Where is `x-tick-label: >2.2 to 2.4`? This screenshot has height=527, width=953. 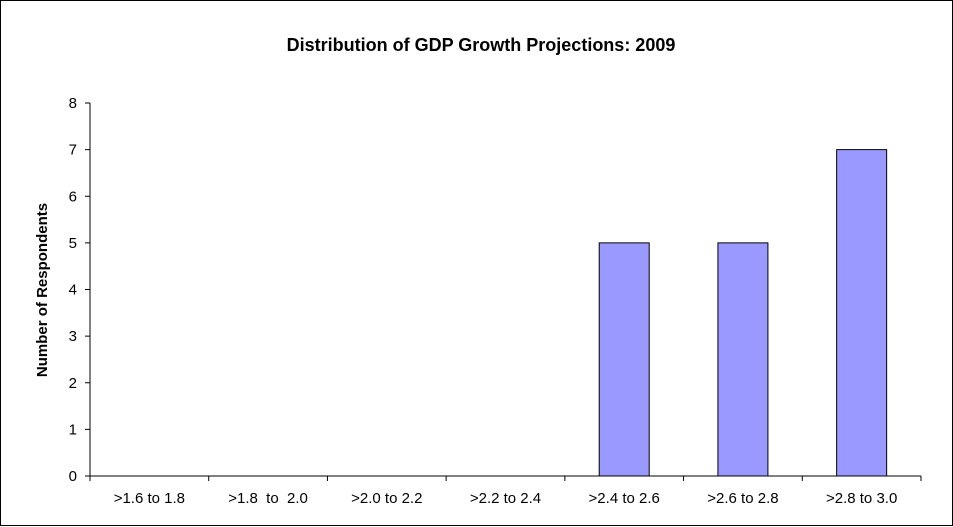 x-tick-label: >2.2 to 2.4 is located at coordinates (505, 498).